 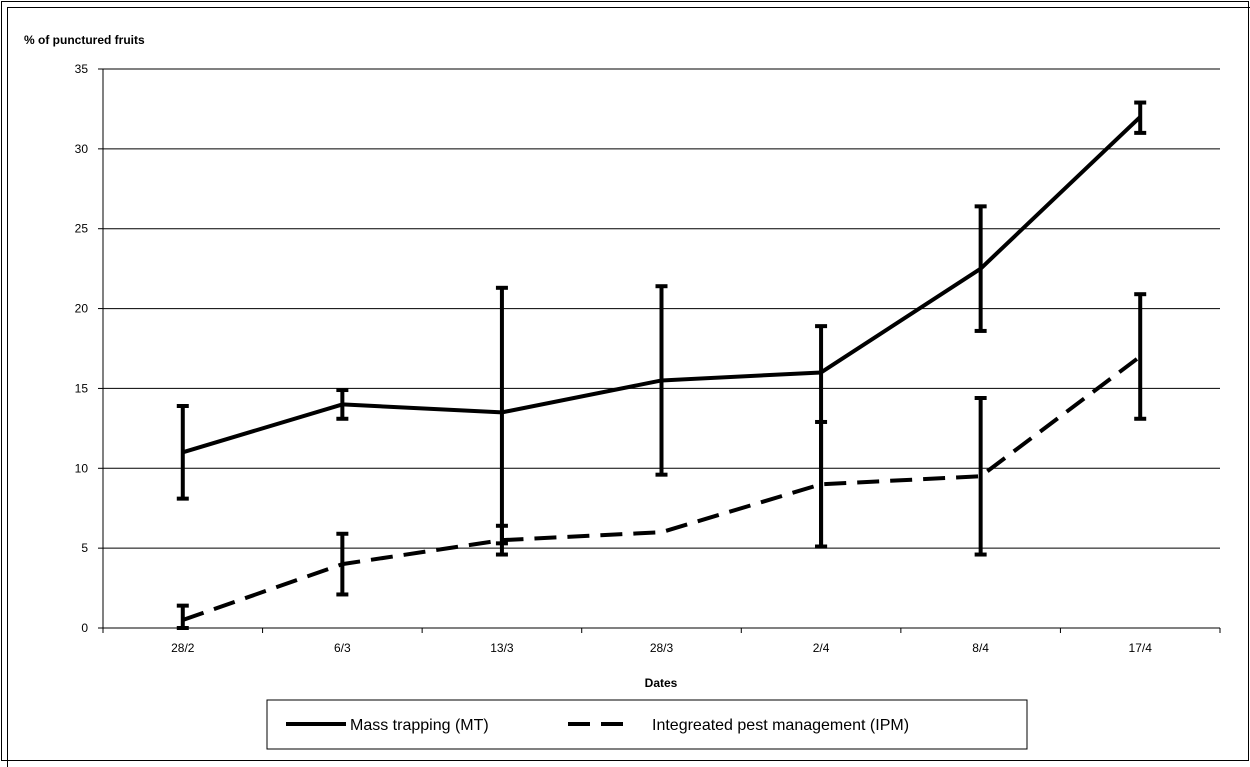 I want to click on y-tick-label-5: 5, so click(x=84, y=548).